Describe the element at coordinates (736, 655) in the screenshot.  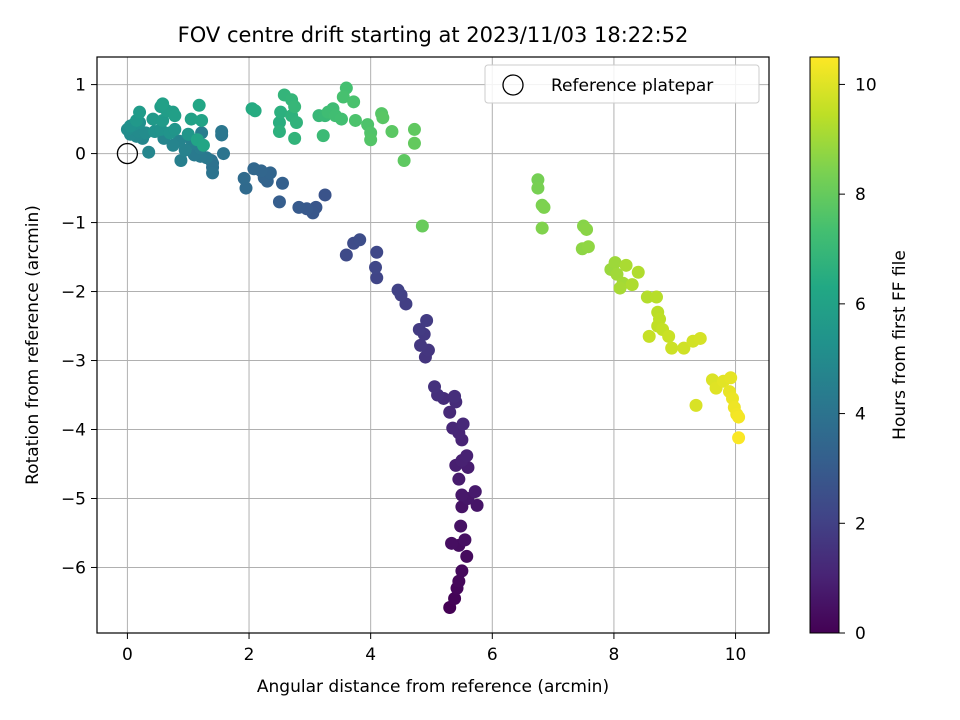
I see `x-tick-label: 10` at that location.